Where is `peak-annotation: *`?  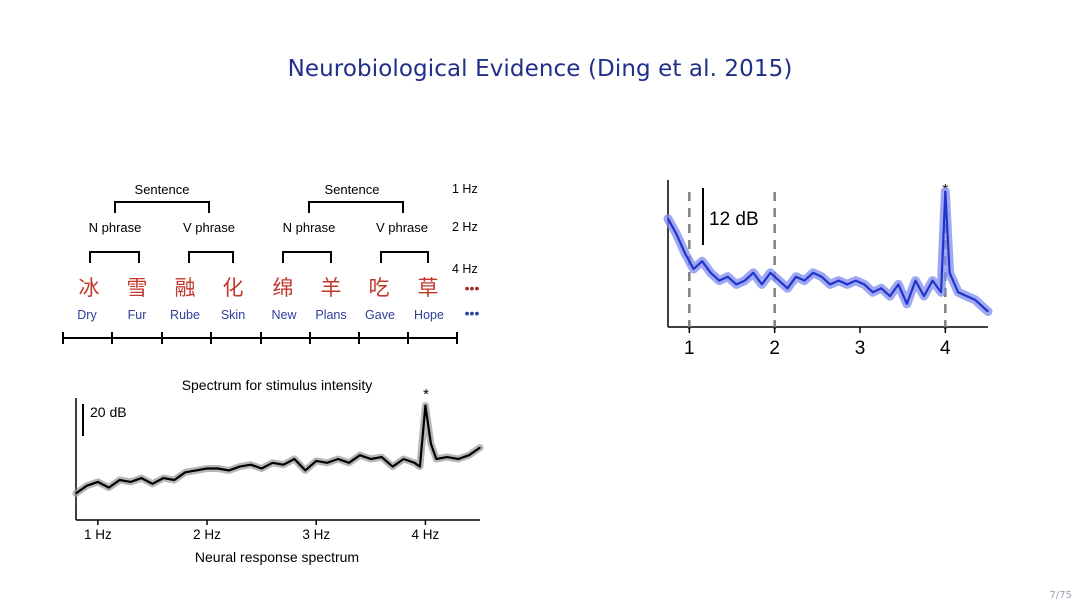 peak-annotation: * is located at coordinates (426, 394).